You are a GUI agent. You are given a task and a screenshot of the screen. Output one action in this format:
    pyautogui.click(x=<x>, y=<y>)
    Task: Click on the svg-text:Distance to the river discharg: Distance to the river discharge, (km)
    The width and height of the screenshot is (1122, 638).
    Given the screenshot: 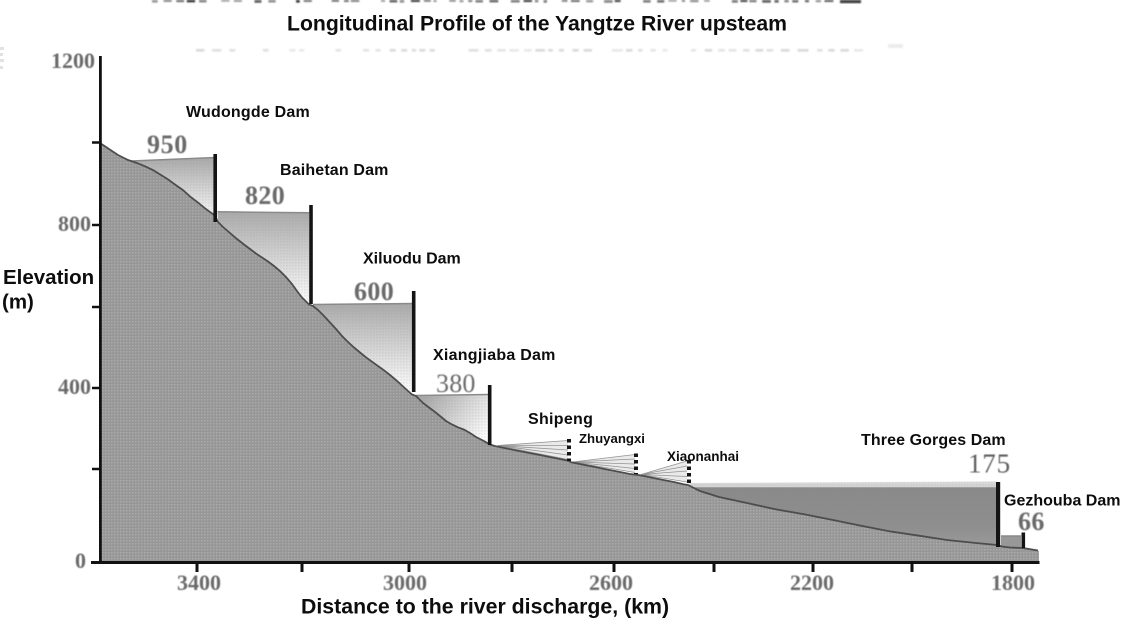 What is the action you would take?
    pyautogui.click(x=485, y=607)
    